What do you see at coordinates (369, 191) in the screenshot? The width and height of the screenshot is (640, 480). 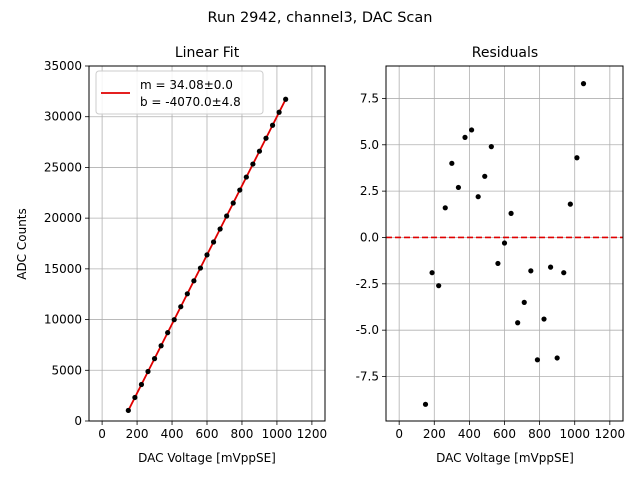 I see `y-tick-label: 2.5` at bounding box center [369, 191].